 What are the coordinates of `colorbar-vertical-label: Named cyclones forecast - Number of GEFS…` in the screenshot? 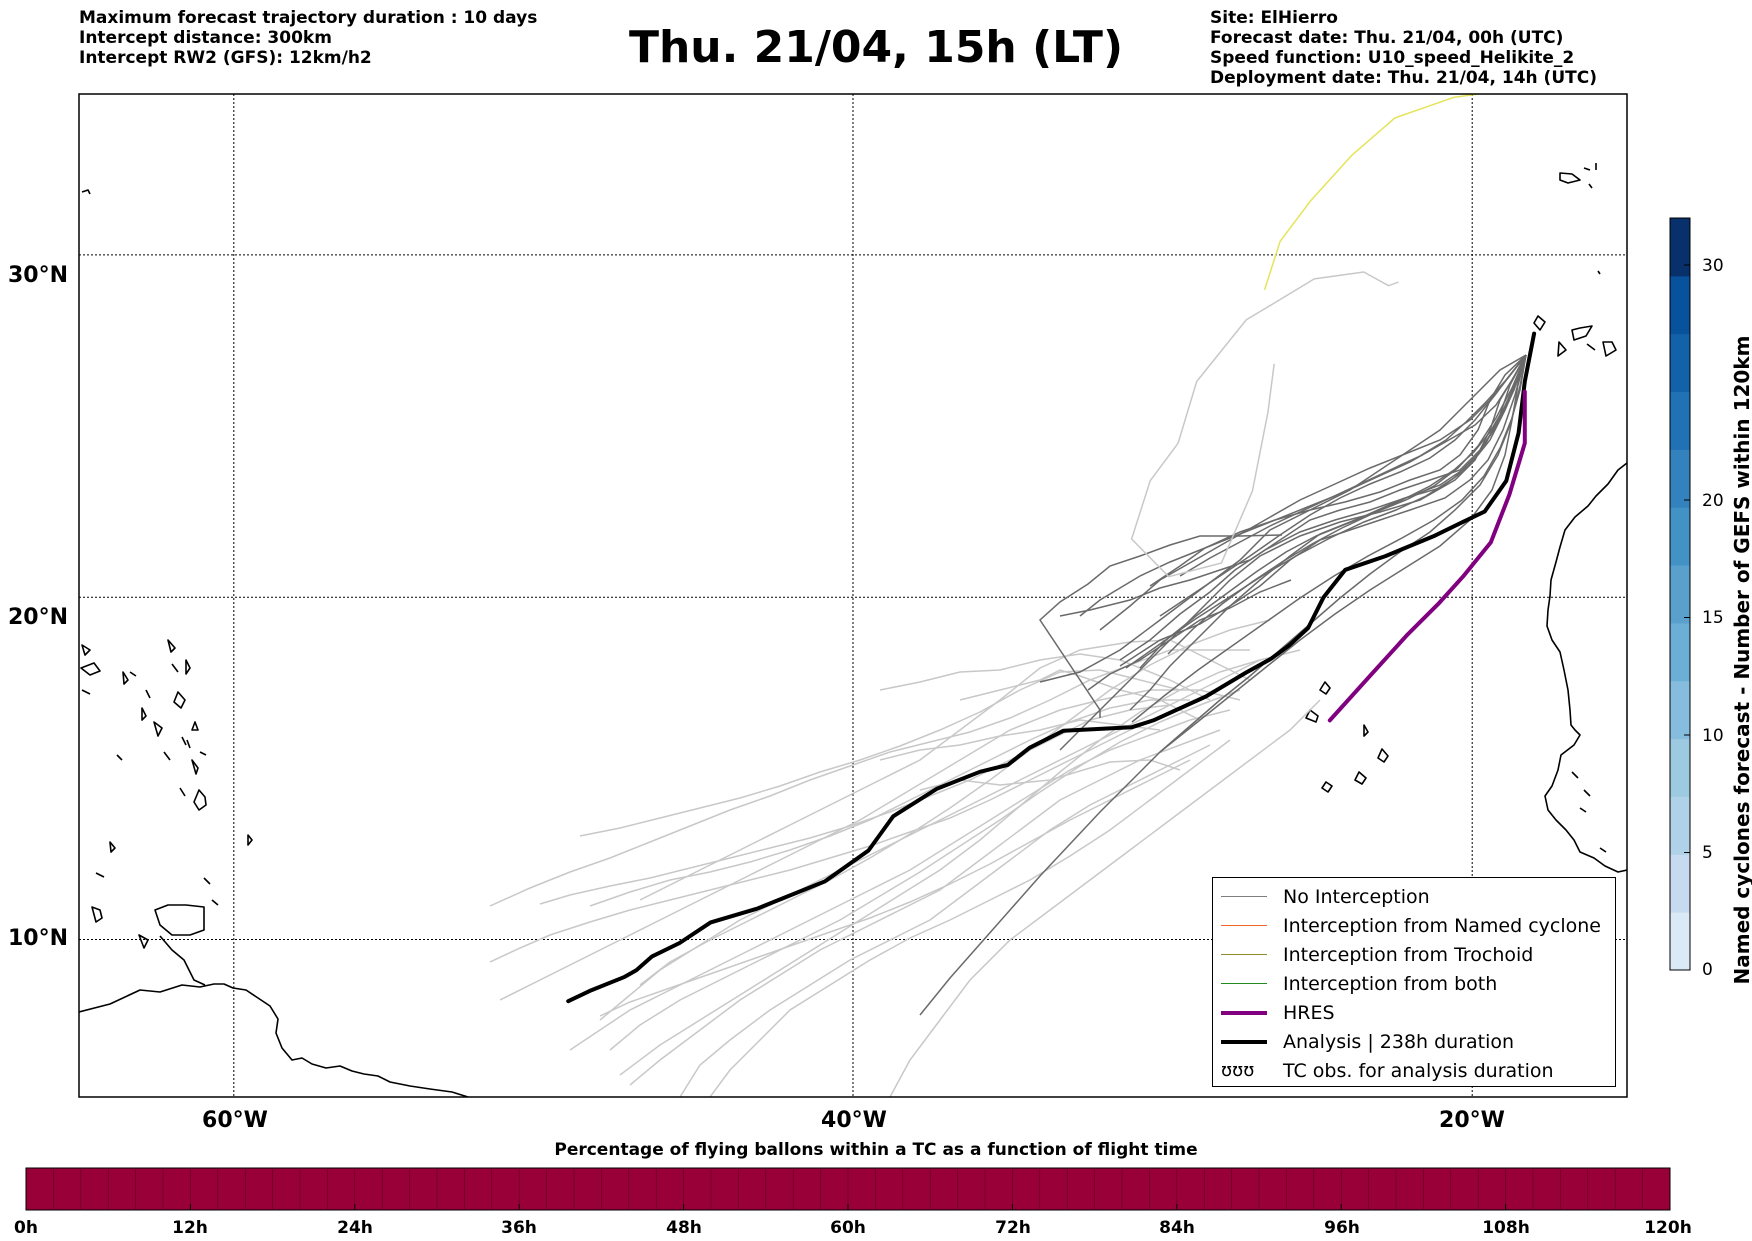 It's located at (1741, 660).